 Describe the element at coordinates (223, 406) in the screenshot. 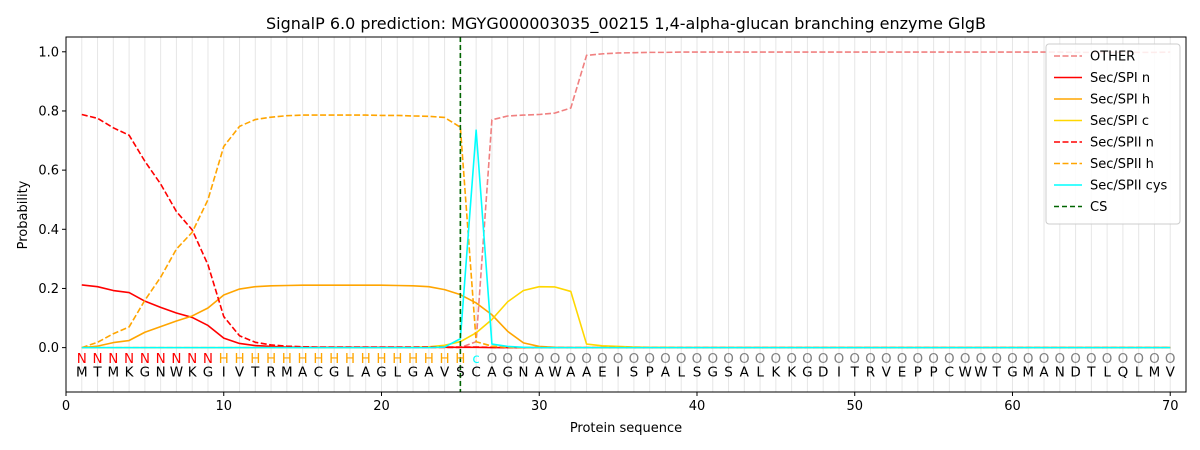

I see `x-tick-label: 10` at that location.